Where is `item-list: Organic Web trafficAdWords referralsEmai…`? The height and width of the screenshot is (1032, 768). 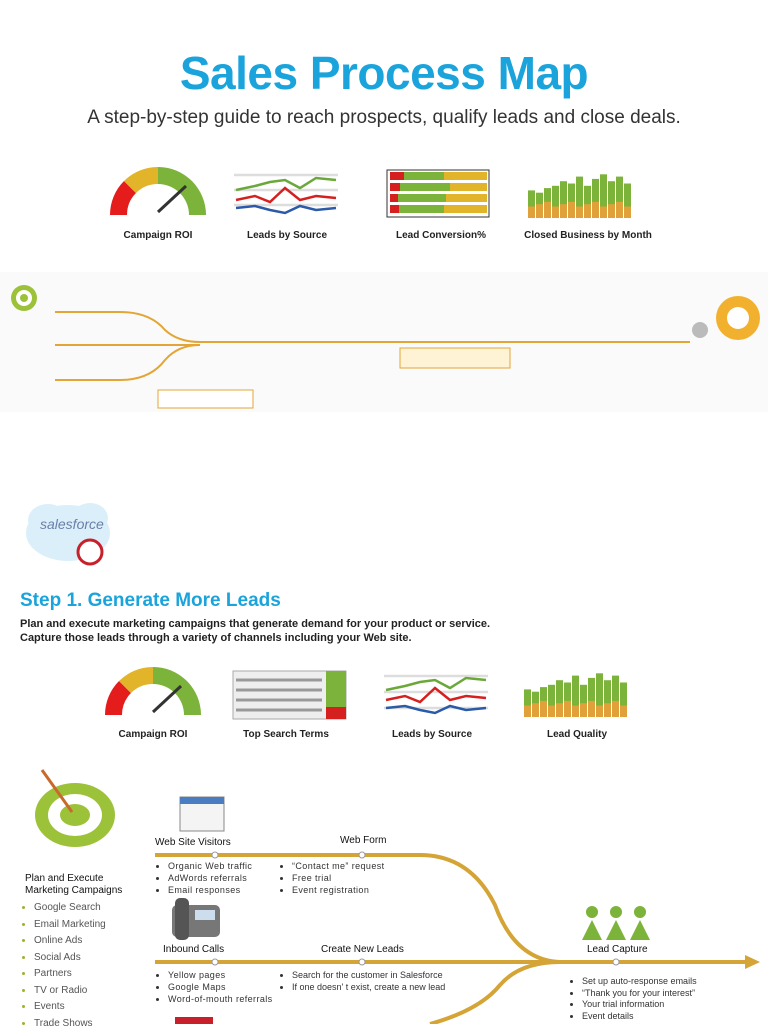 item-list: Organic Web trafficAdWords referralsEmai… is located at coordinates (205, 878).